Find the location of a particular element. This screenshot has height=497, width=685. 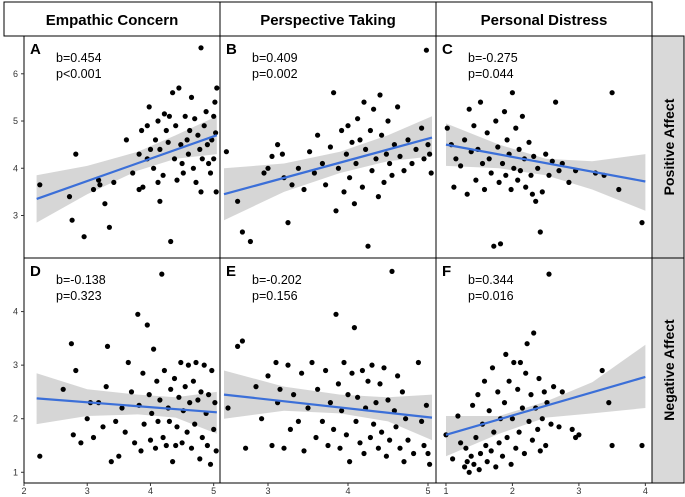

pvalue-text-e: p=0.156 is located at coordinates (275, 296).